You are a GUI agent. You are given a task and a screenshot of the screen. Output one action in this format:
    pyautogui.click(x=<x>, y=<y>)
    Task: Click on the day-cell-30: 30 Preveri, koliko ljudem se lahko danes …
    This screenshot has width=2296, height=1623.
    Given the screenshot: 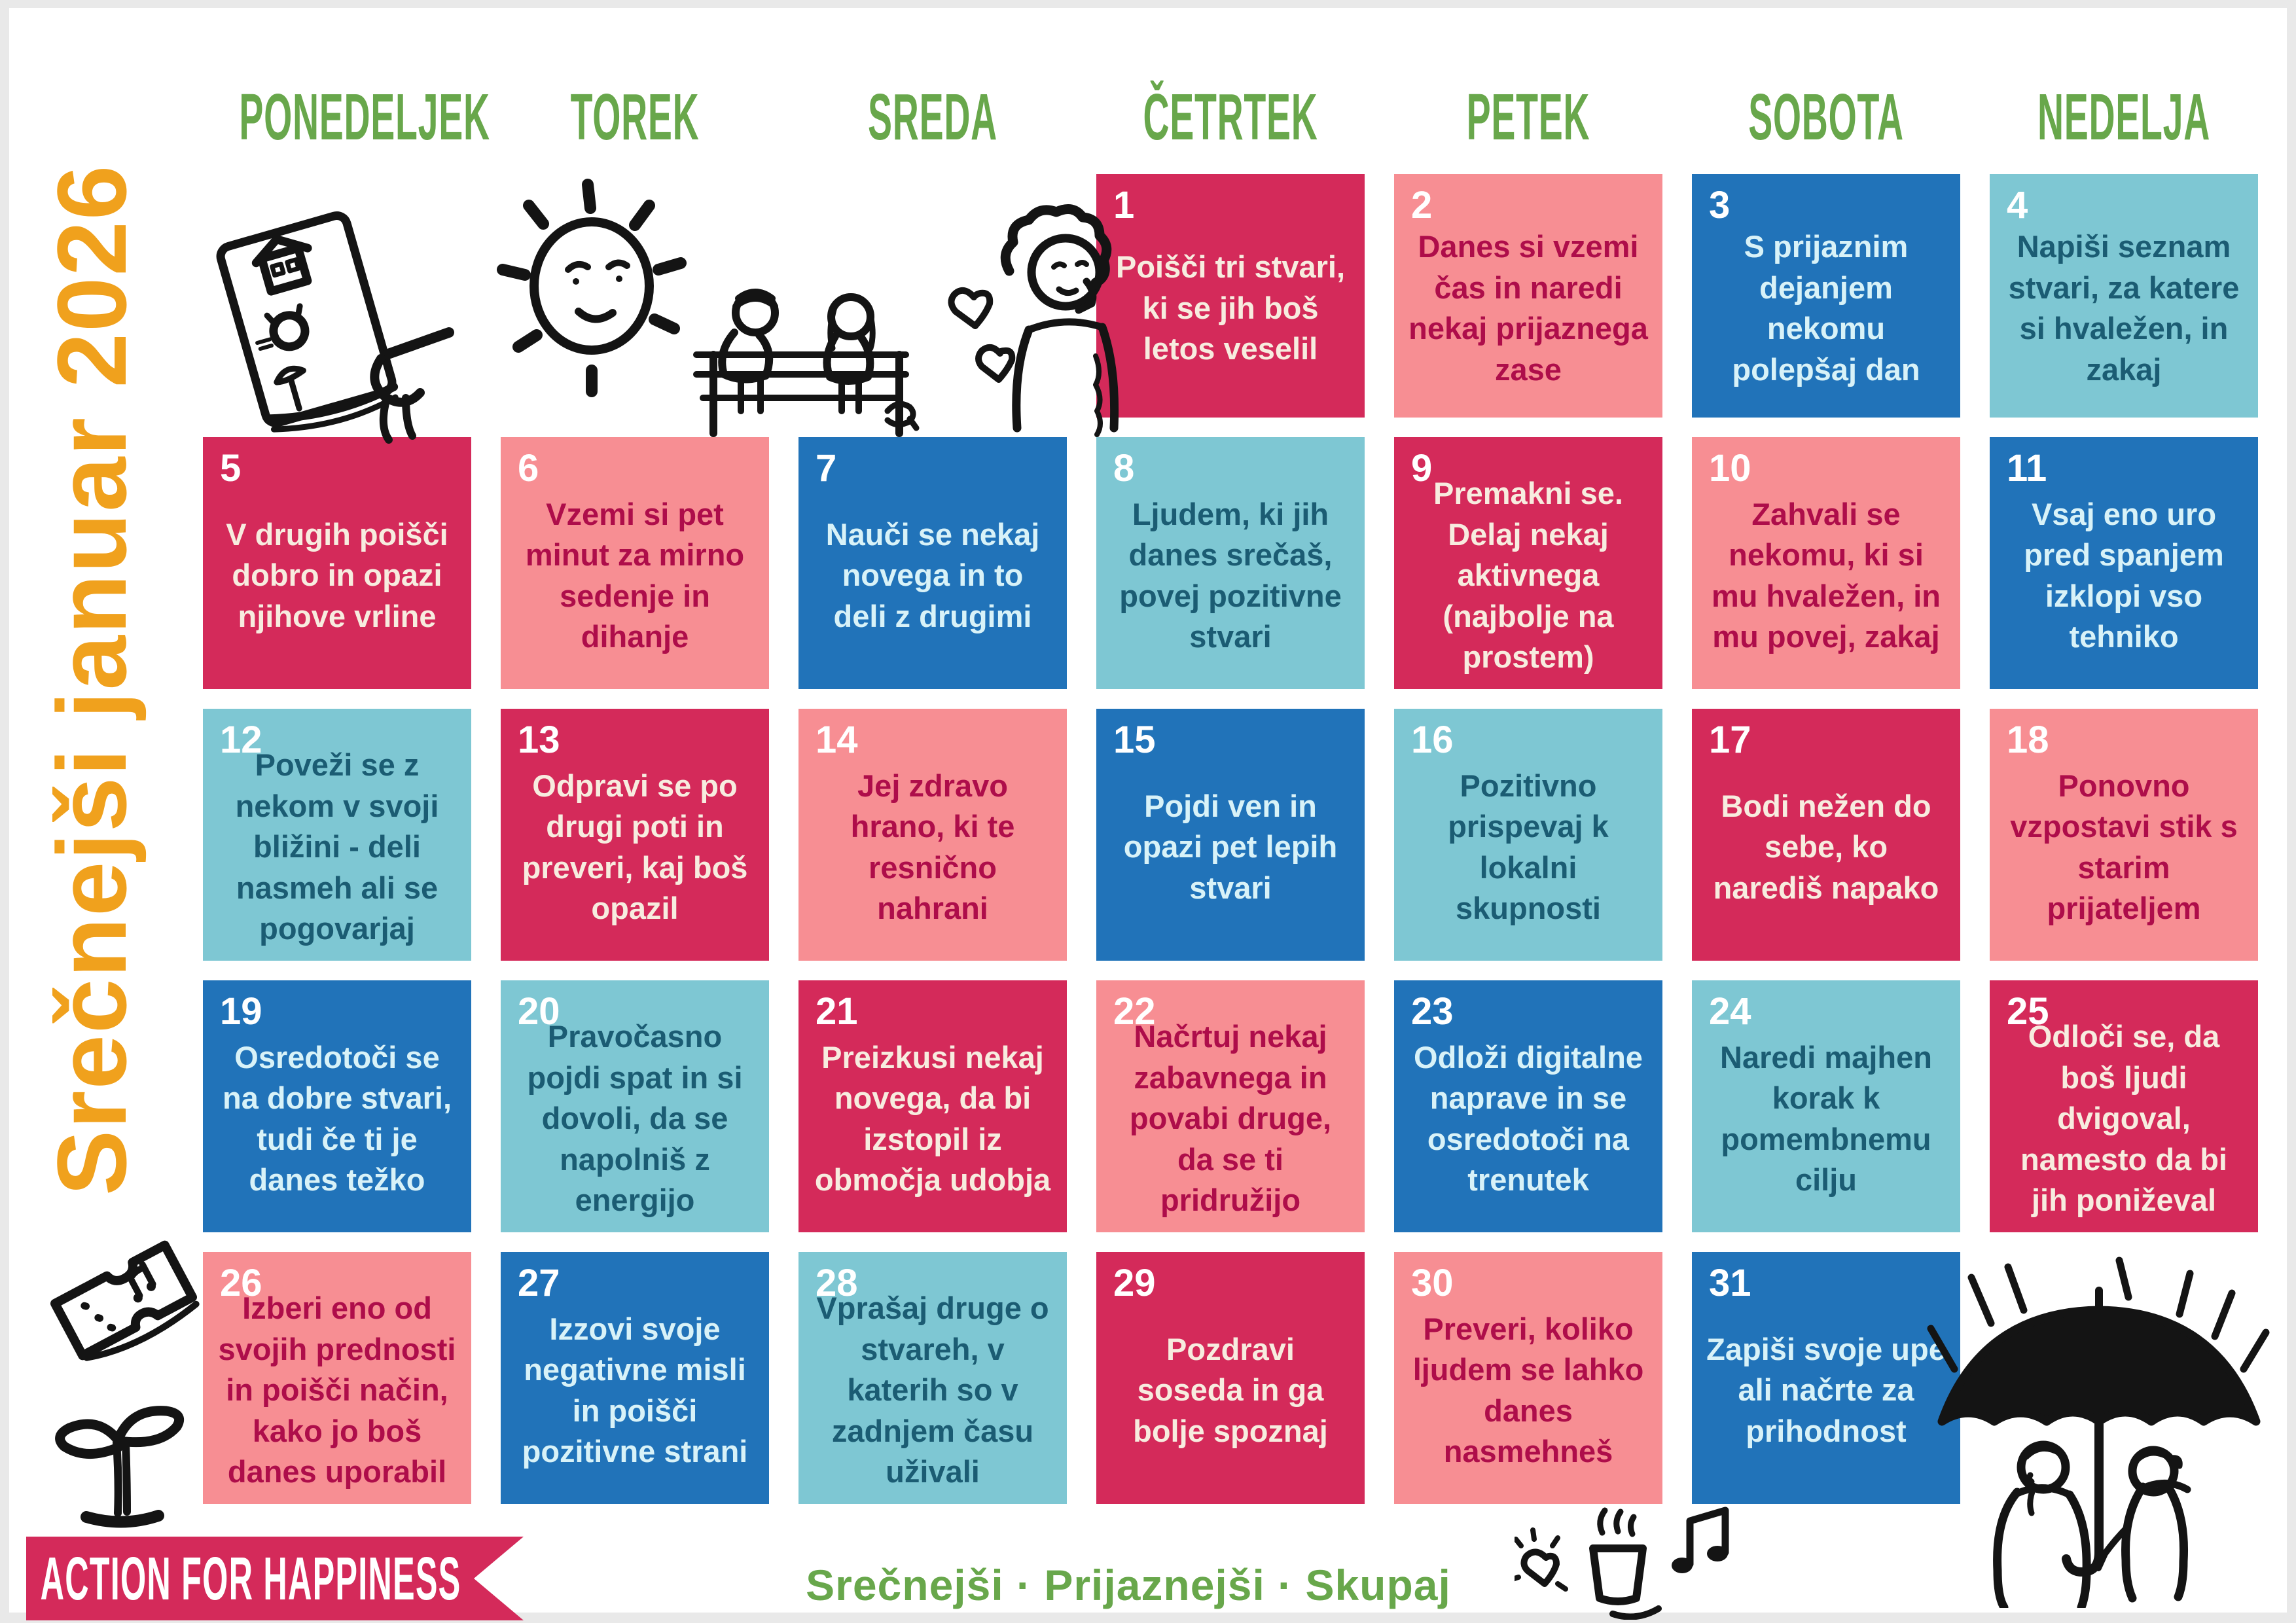 What is the action you would take?
    pyautogui.click(x=1528, y=1378)
    